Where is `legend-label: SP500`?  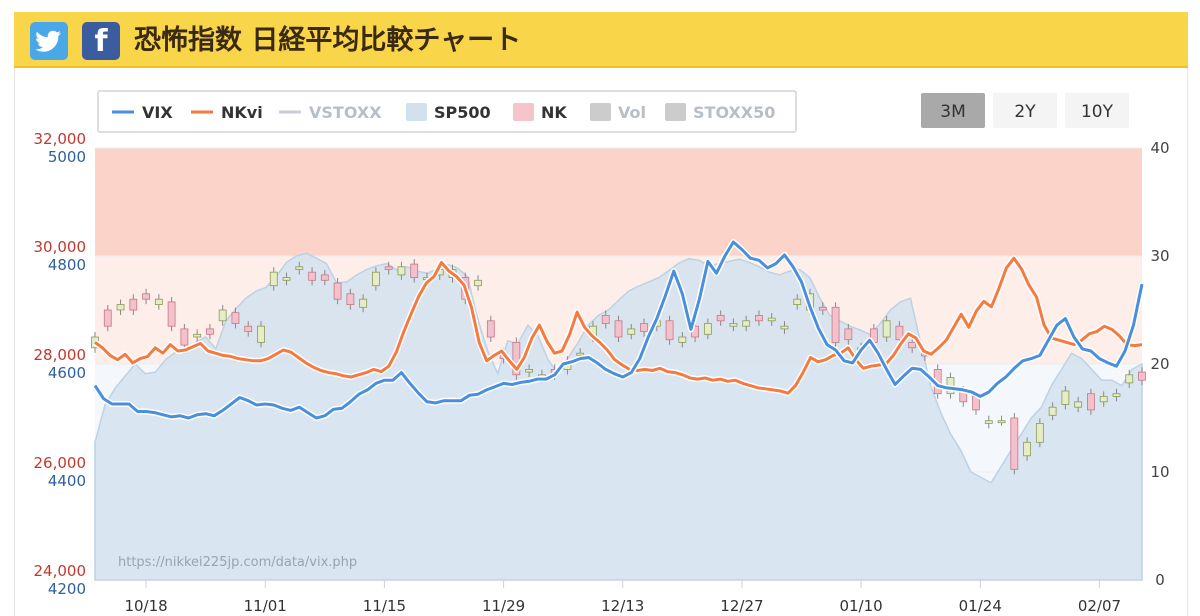 legend-label: SP500 is located at coordinates (462, 112).